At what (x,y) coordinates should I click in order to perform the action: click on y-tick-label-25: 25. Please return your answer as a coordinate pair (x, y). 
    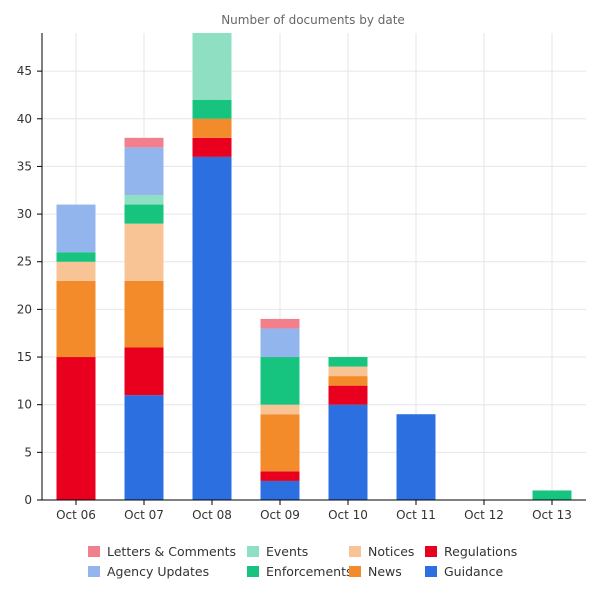
    Looking at the image, I should click on (24, 262).